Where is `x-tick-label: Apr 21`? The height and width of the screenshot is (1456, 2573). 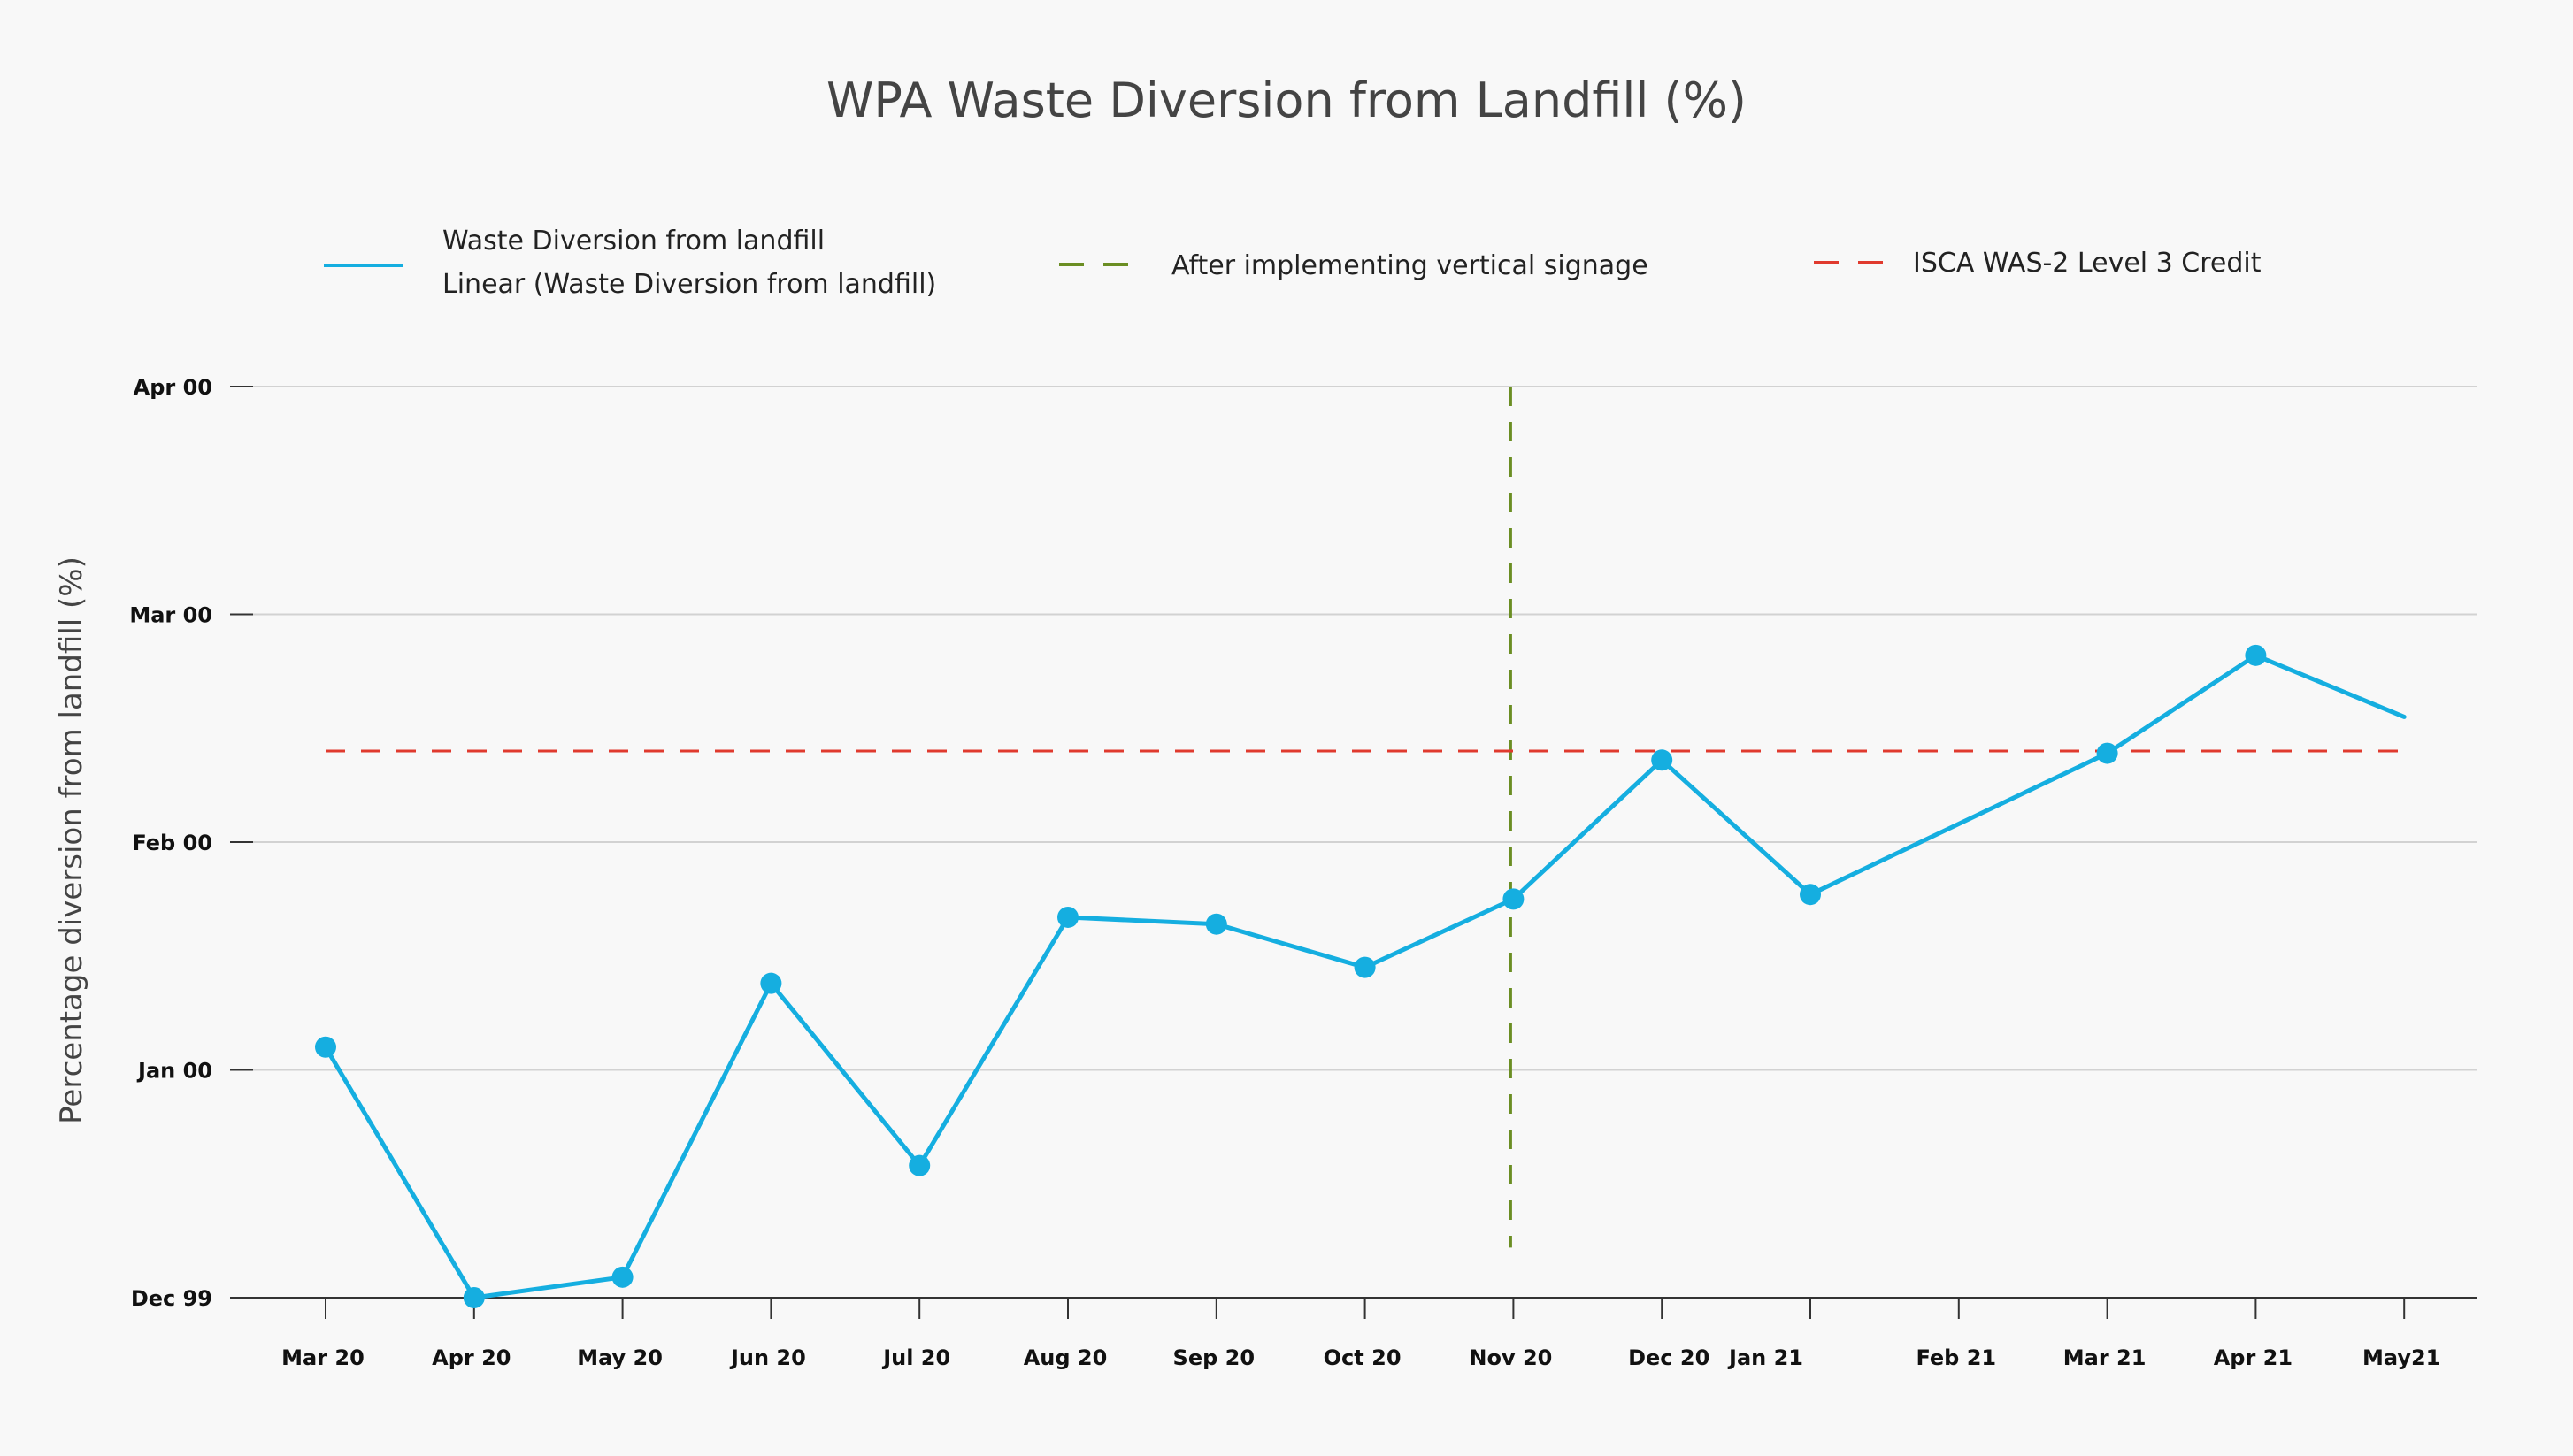
x-tick-label: Apr 21 is located at coordinates (2254, 1357).